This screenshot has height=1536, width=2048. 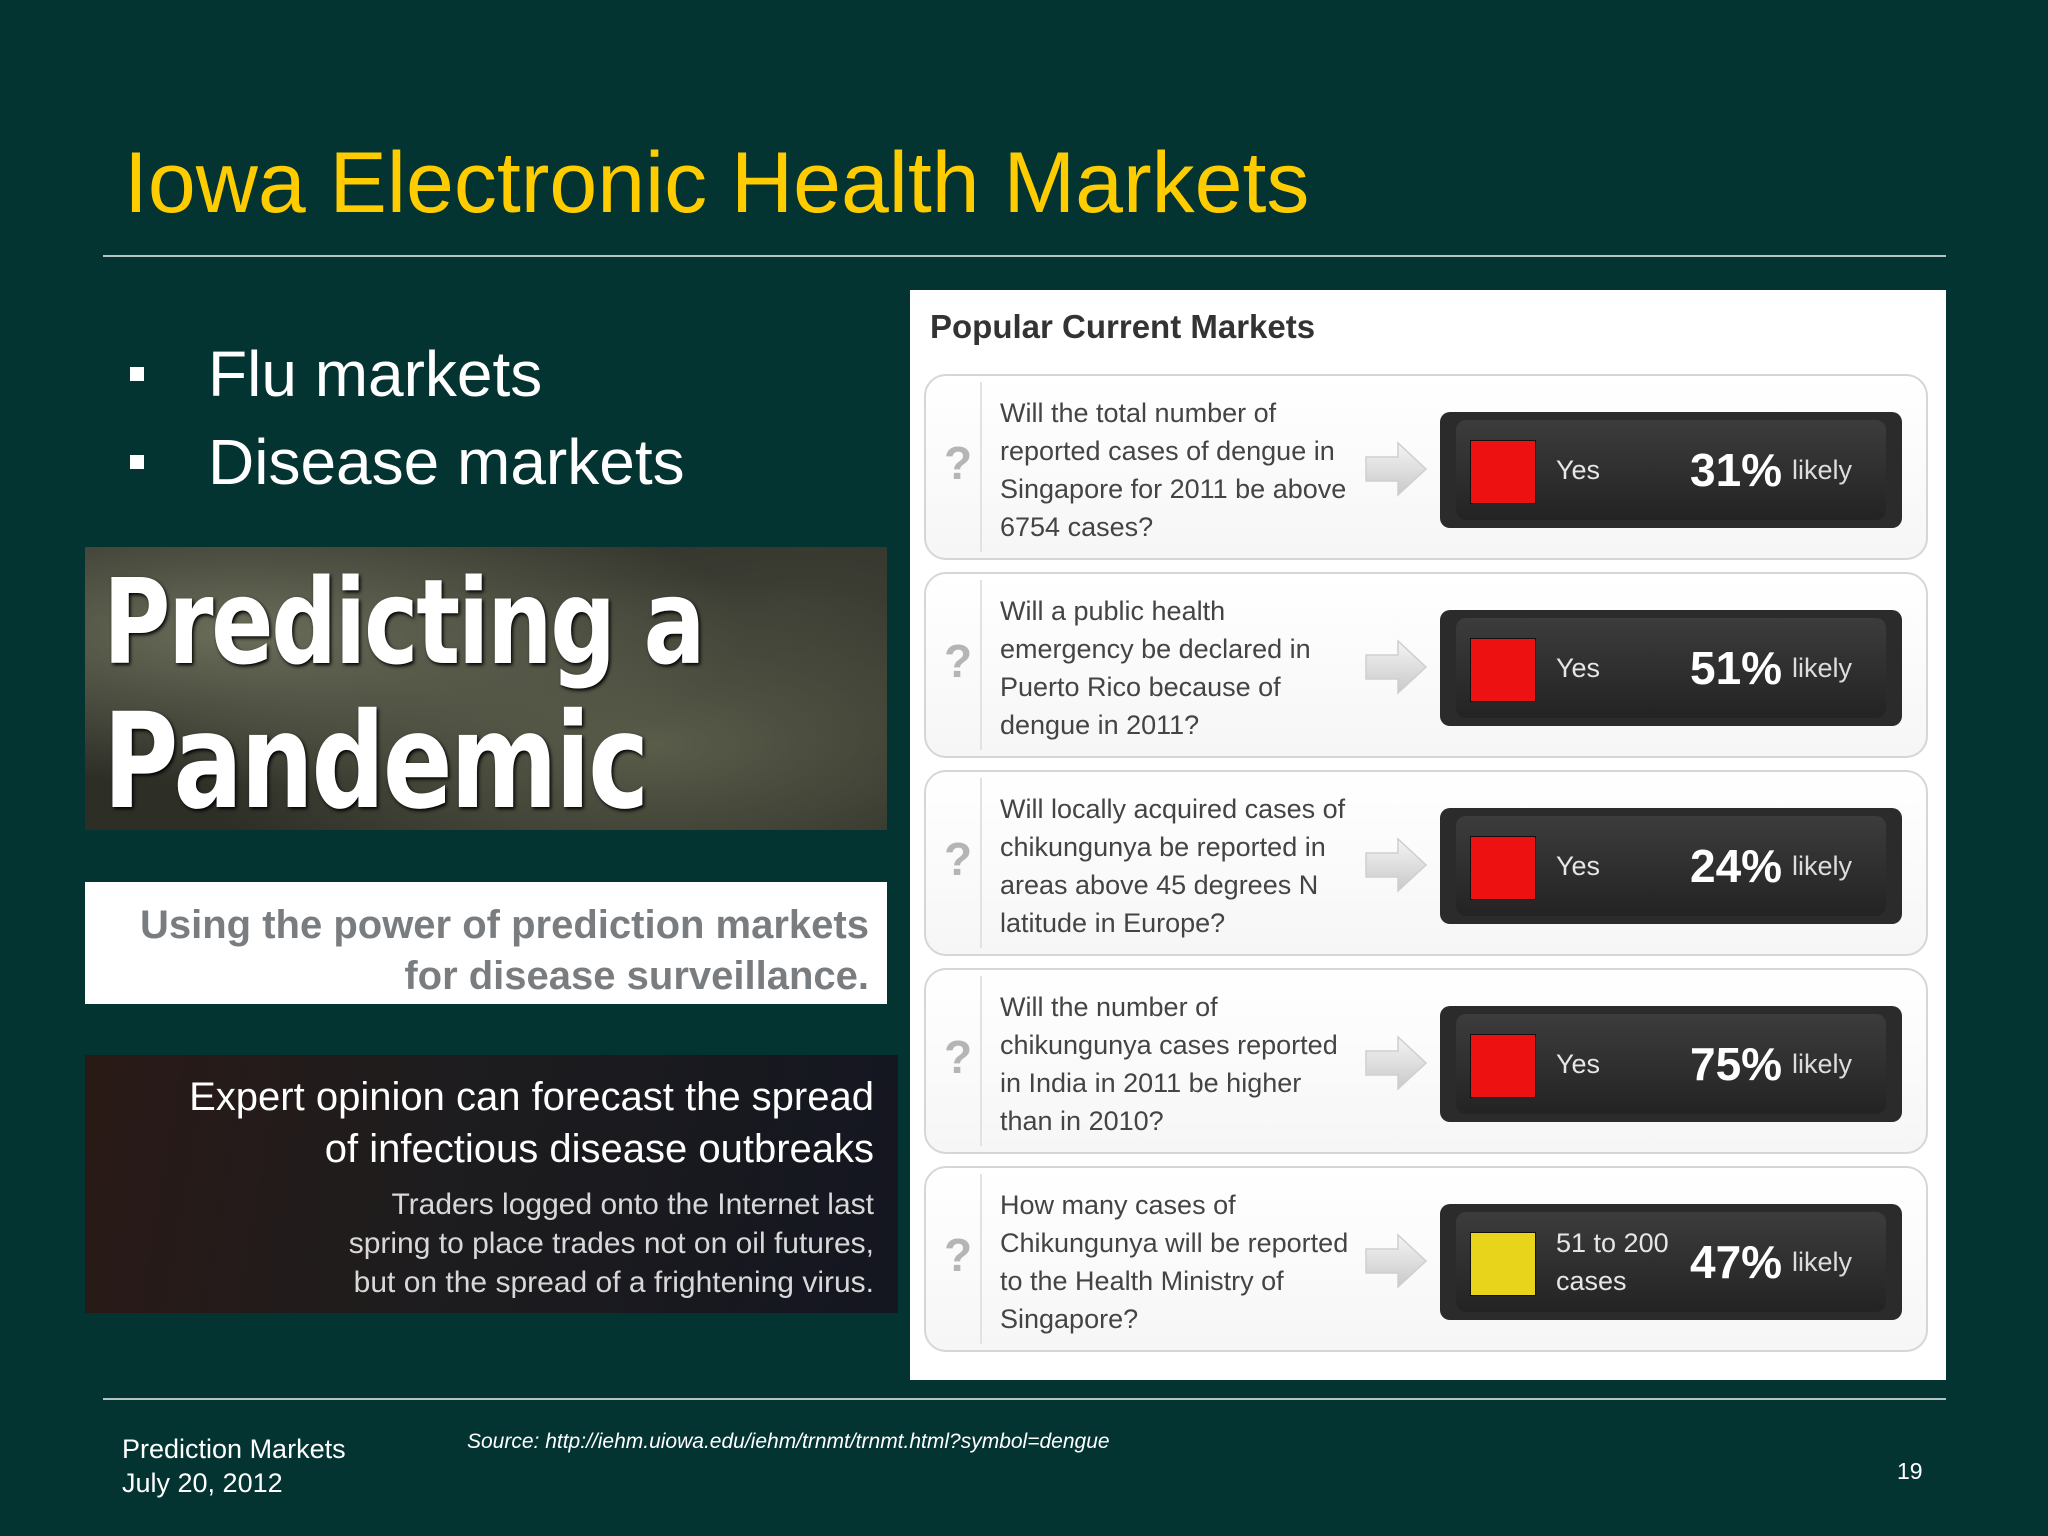 I want to click on predicting-pandemic-image: Predicting a Pandemic, so click(x=486, y=688).